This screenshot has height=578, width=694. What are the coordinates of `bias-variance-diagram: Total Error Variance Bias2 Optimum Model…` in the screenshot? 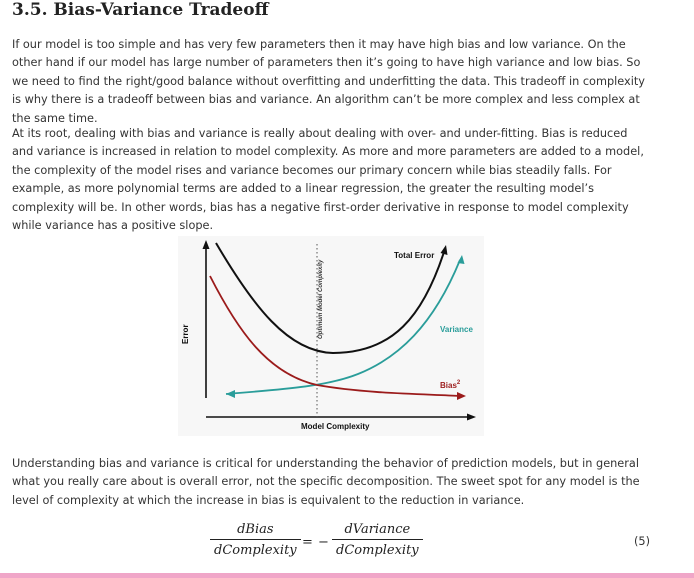 It's located at (328, 335).